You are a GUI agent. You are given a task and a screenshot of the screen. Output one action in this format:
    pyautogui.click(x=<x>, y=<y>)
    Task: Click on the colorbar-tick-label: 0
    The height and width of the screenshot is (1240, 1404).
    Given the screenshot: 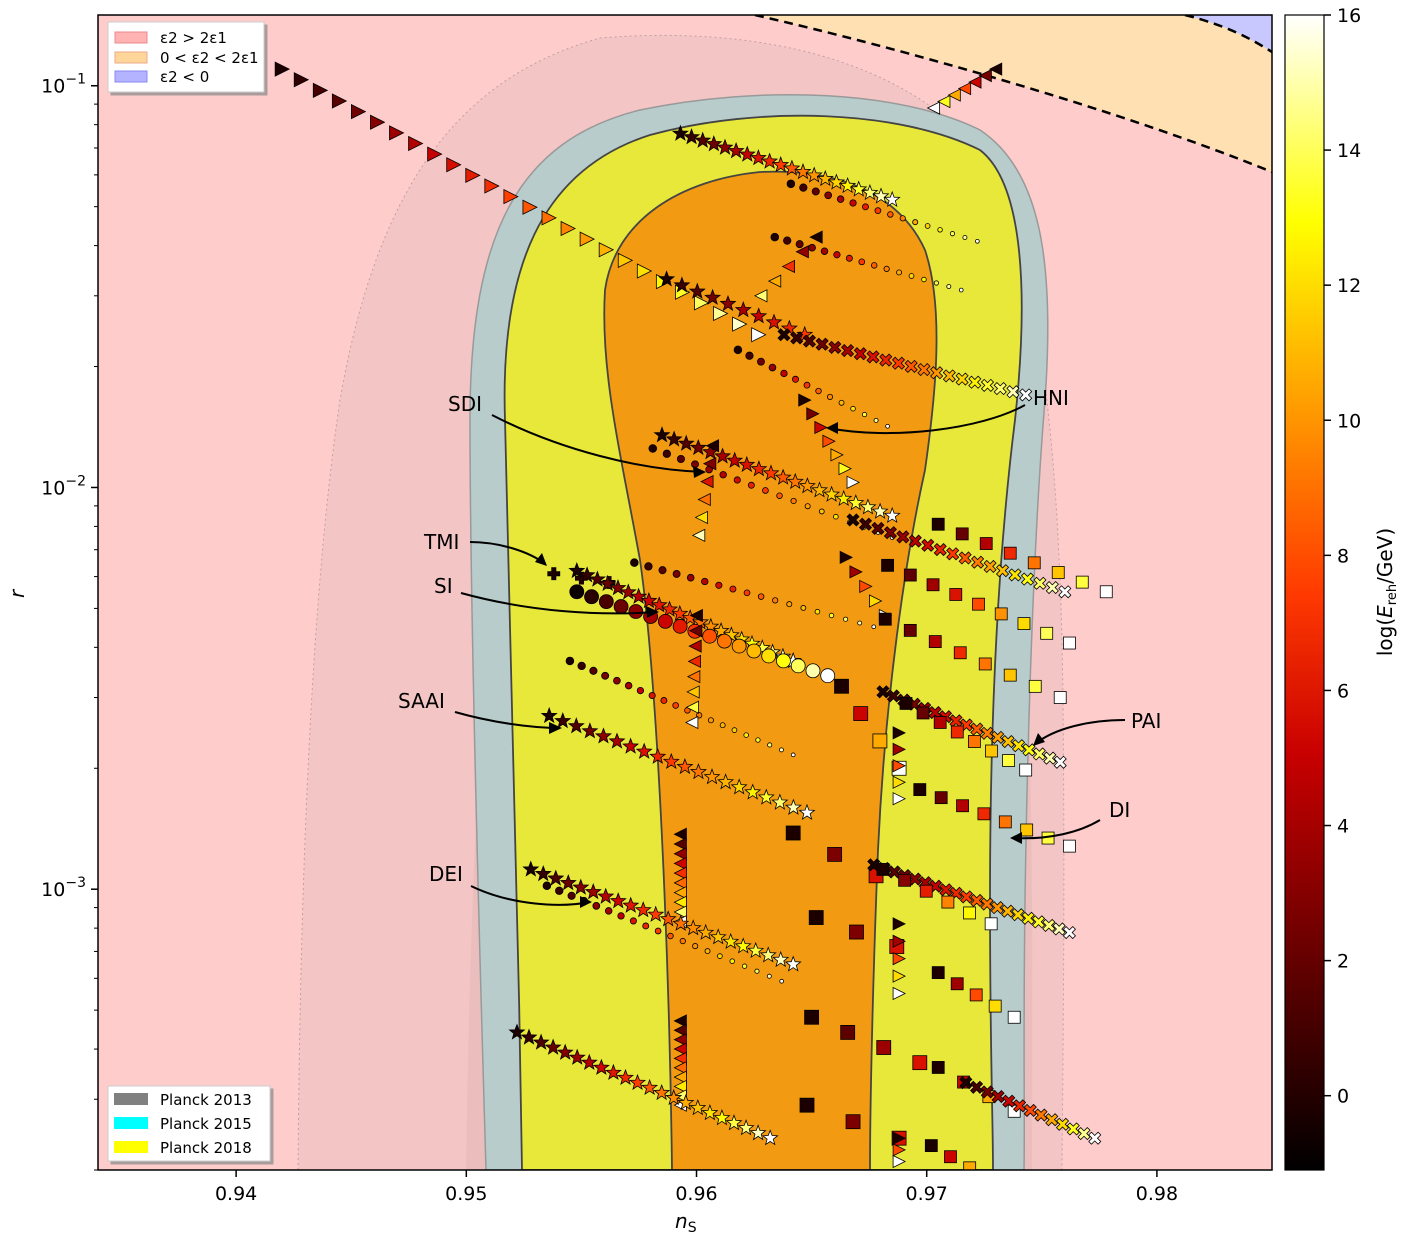 What is the action you would take?
    pyautogui.click(x=1343, y=1097)
    